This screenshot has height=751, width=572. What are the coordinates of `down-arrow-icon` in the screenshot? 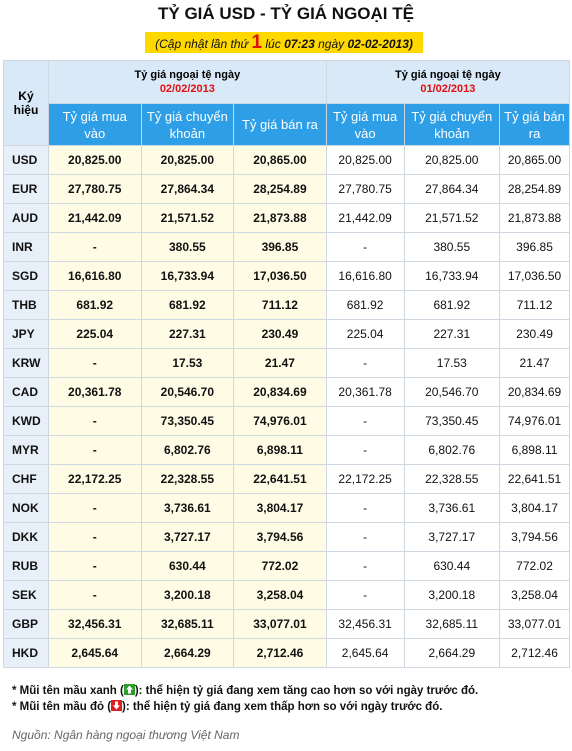 It's located at (117, 705).